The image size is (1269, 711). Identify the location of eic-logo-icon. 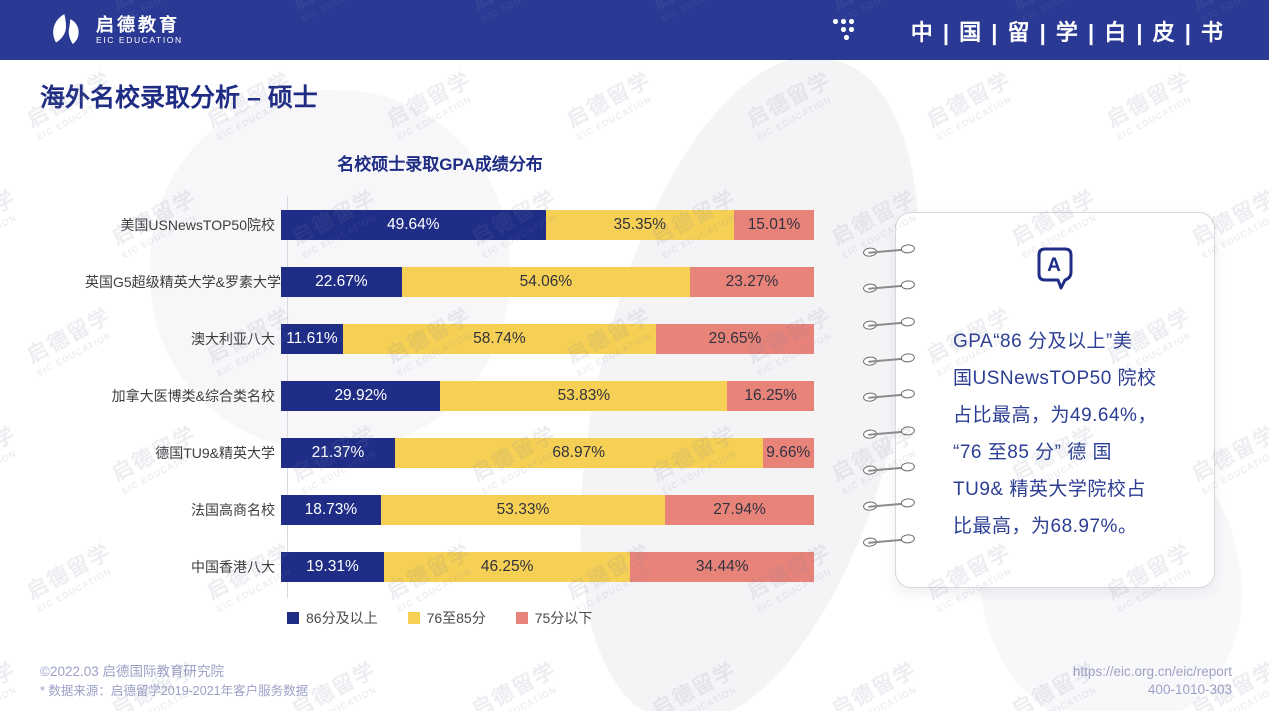
(66, 29).